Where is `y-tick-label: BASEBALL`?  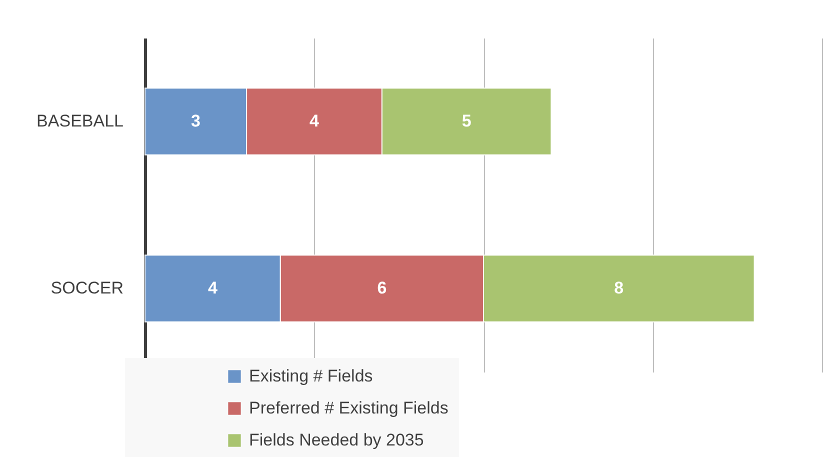
y-tick-label: BASEBALL is located at coordinates (80, 121).